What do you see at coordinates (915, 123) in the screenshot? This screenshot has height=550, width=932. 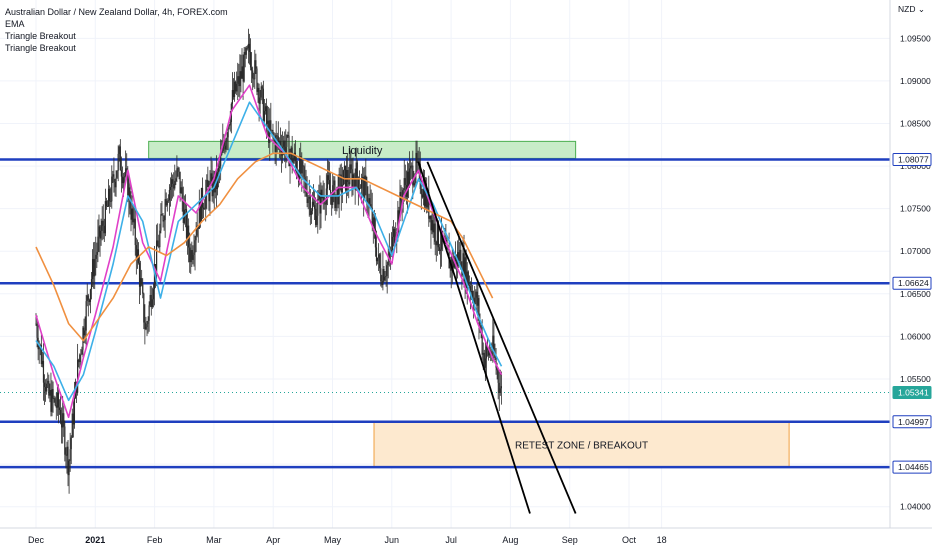 I see `price-tick-label: 1.08500` at bounding box center [915, 123].